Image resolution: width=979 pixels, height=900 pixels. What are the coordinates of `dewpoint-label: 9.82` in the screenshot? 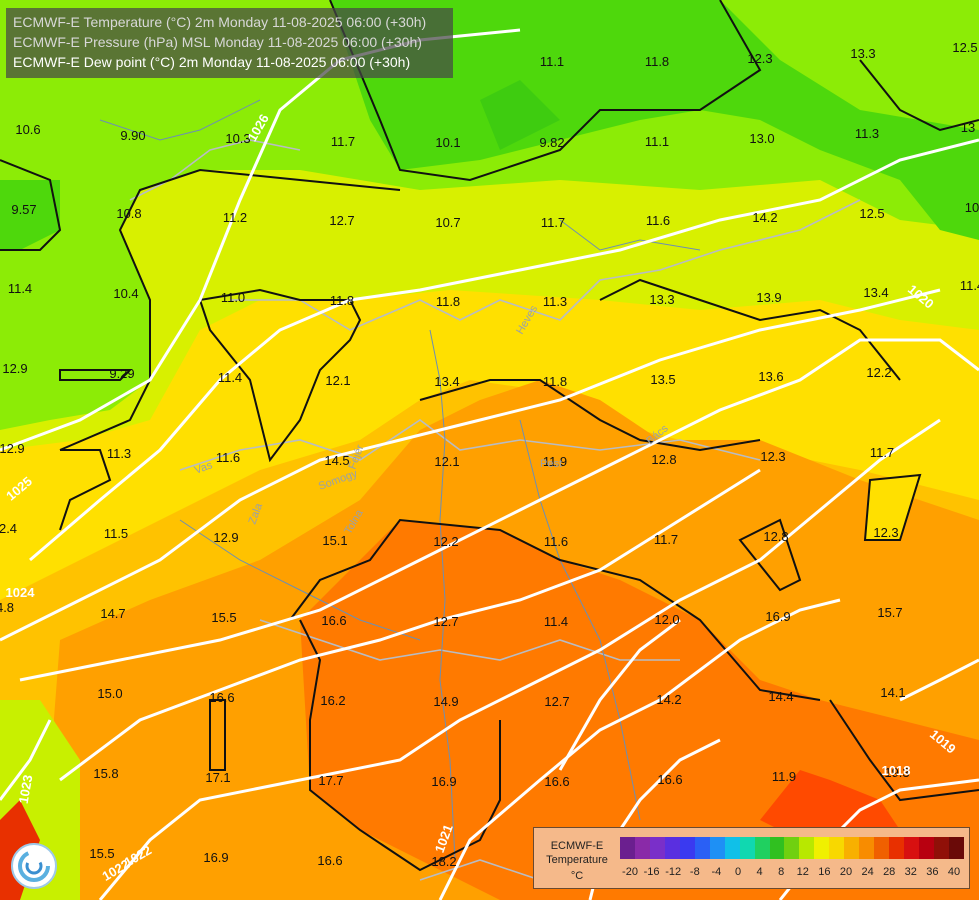 It's located at (551, 142).